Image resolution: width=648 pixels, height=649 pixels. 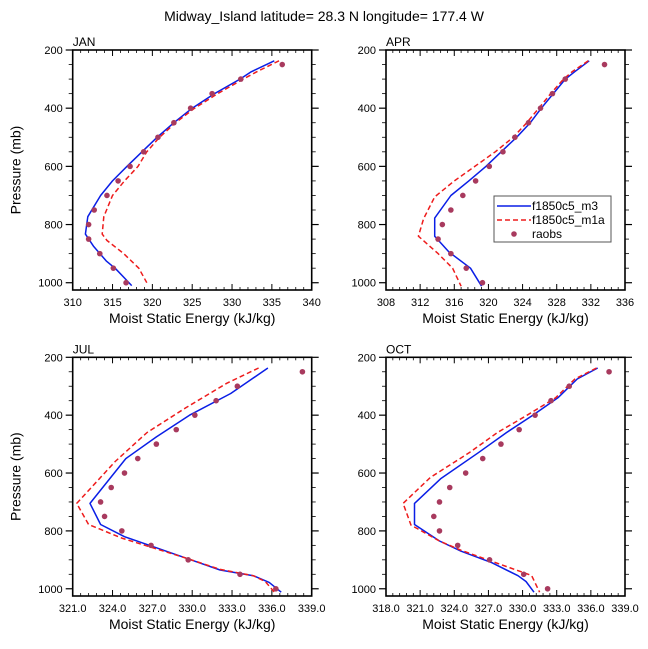 What do you see at coordinates (192, 303) in the screenshot?
I see `x-tick-label: 325` at bounding box center [192, 303].